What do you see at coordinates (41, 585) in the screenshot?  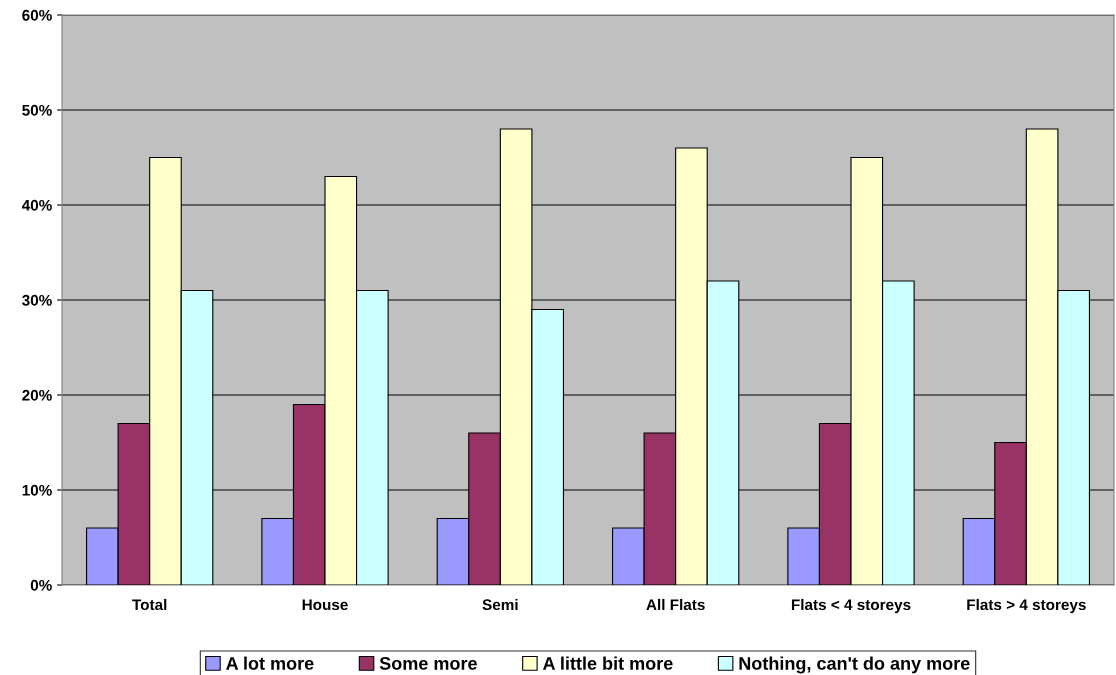 I see `y-tick-label: 0%` at bounding box center [41, 585].